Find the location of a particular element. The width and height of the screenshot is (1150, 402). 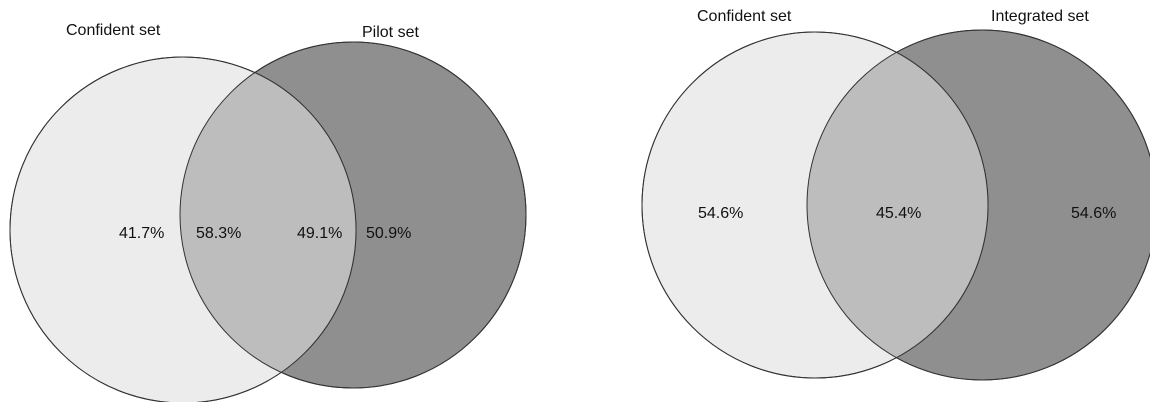

venn-right-overlap is located at coordinates (897, 205).